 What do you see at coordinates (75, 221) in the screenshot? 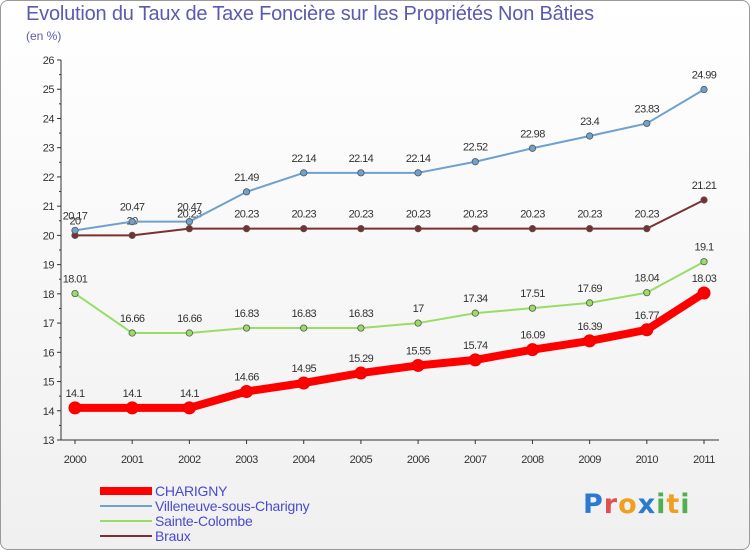
I see `data-label: 20` at bounding box center [75, 221].